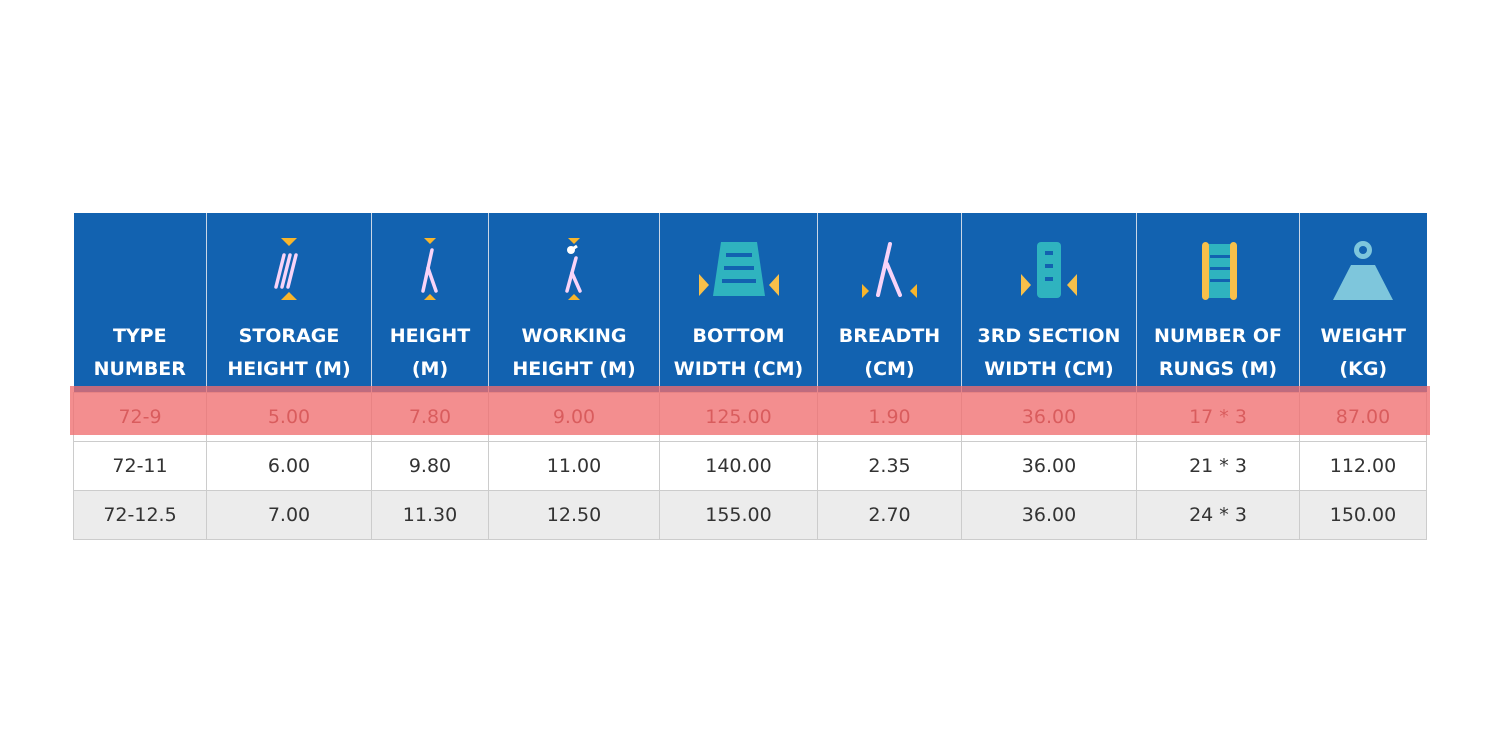 The width and height of the screenshot is (1500, 750). Describe the element at coordinates (140, 417) in the screenshot. I see `cell: 72-9` at that location.